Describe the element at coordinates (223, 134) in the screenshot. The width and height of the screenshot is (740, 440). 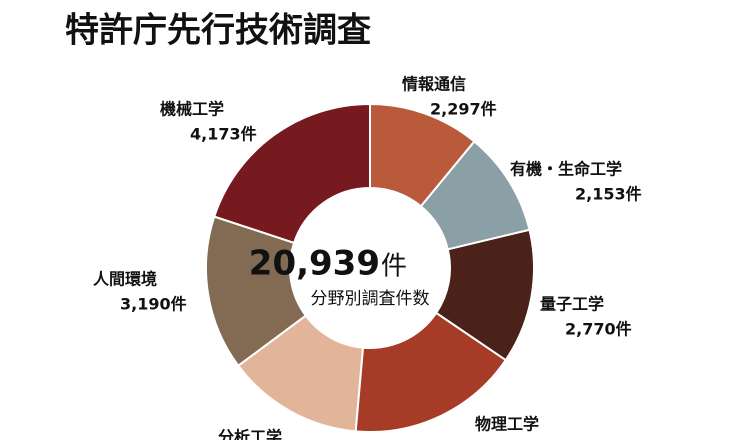
I see `slice-value-label: 4,173件` at that location.